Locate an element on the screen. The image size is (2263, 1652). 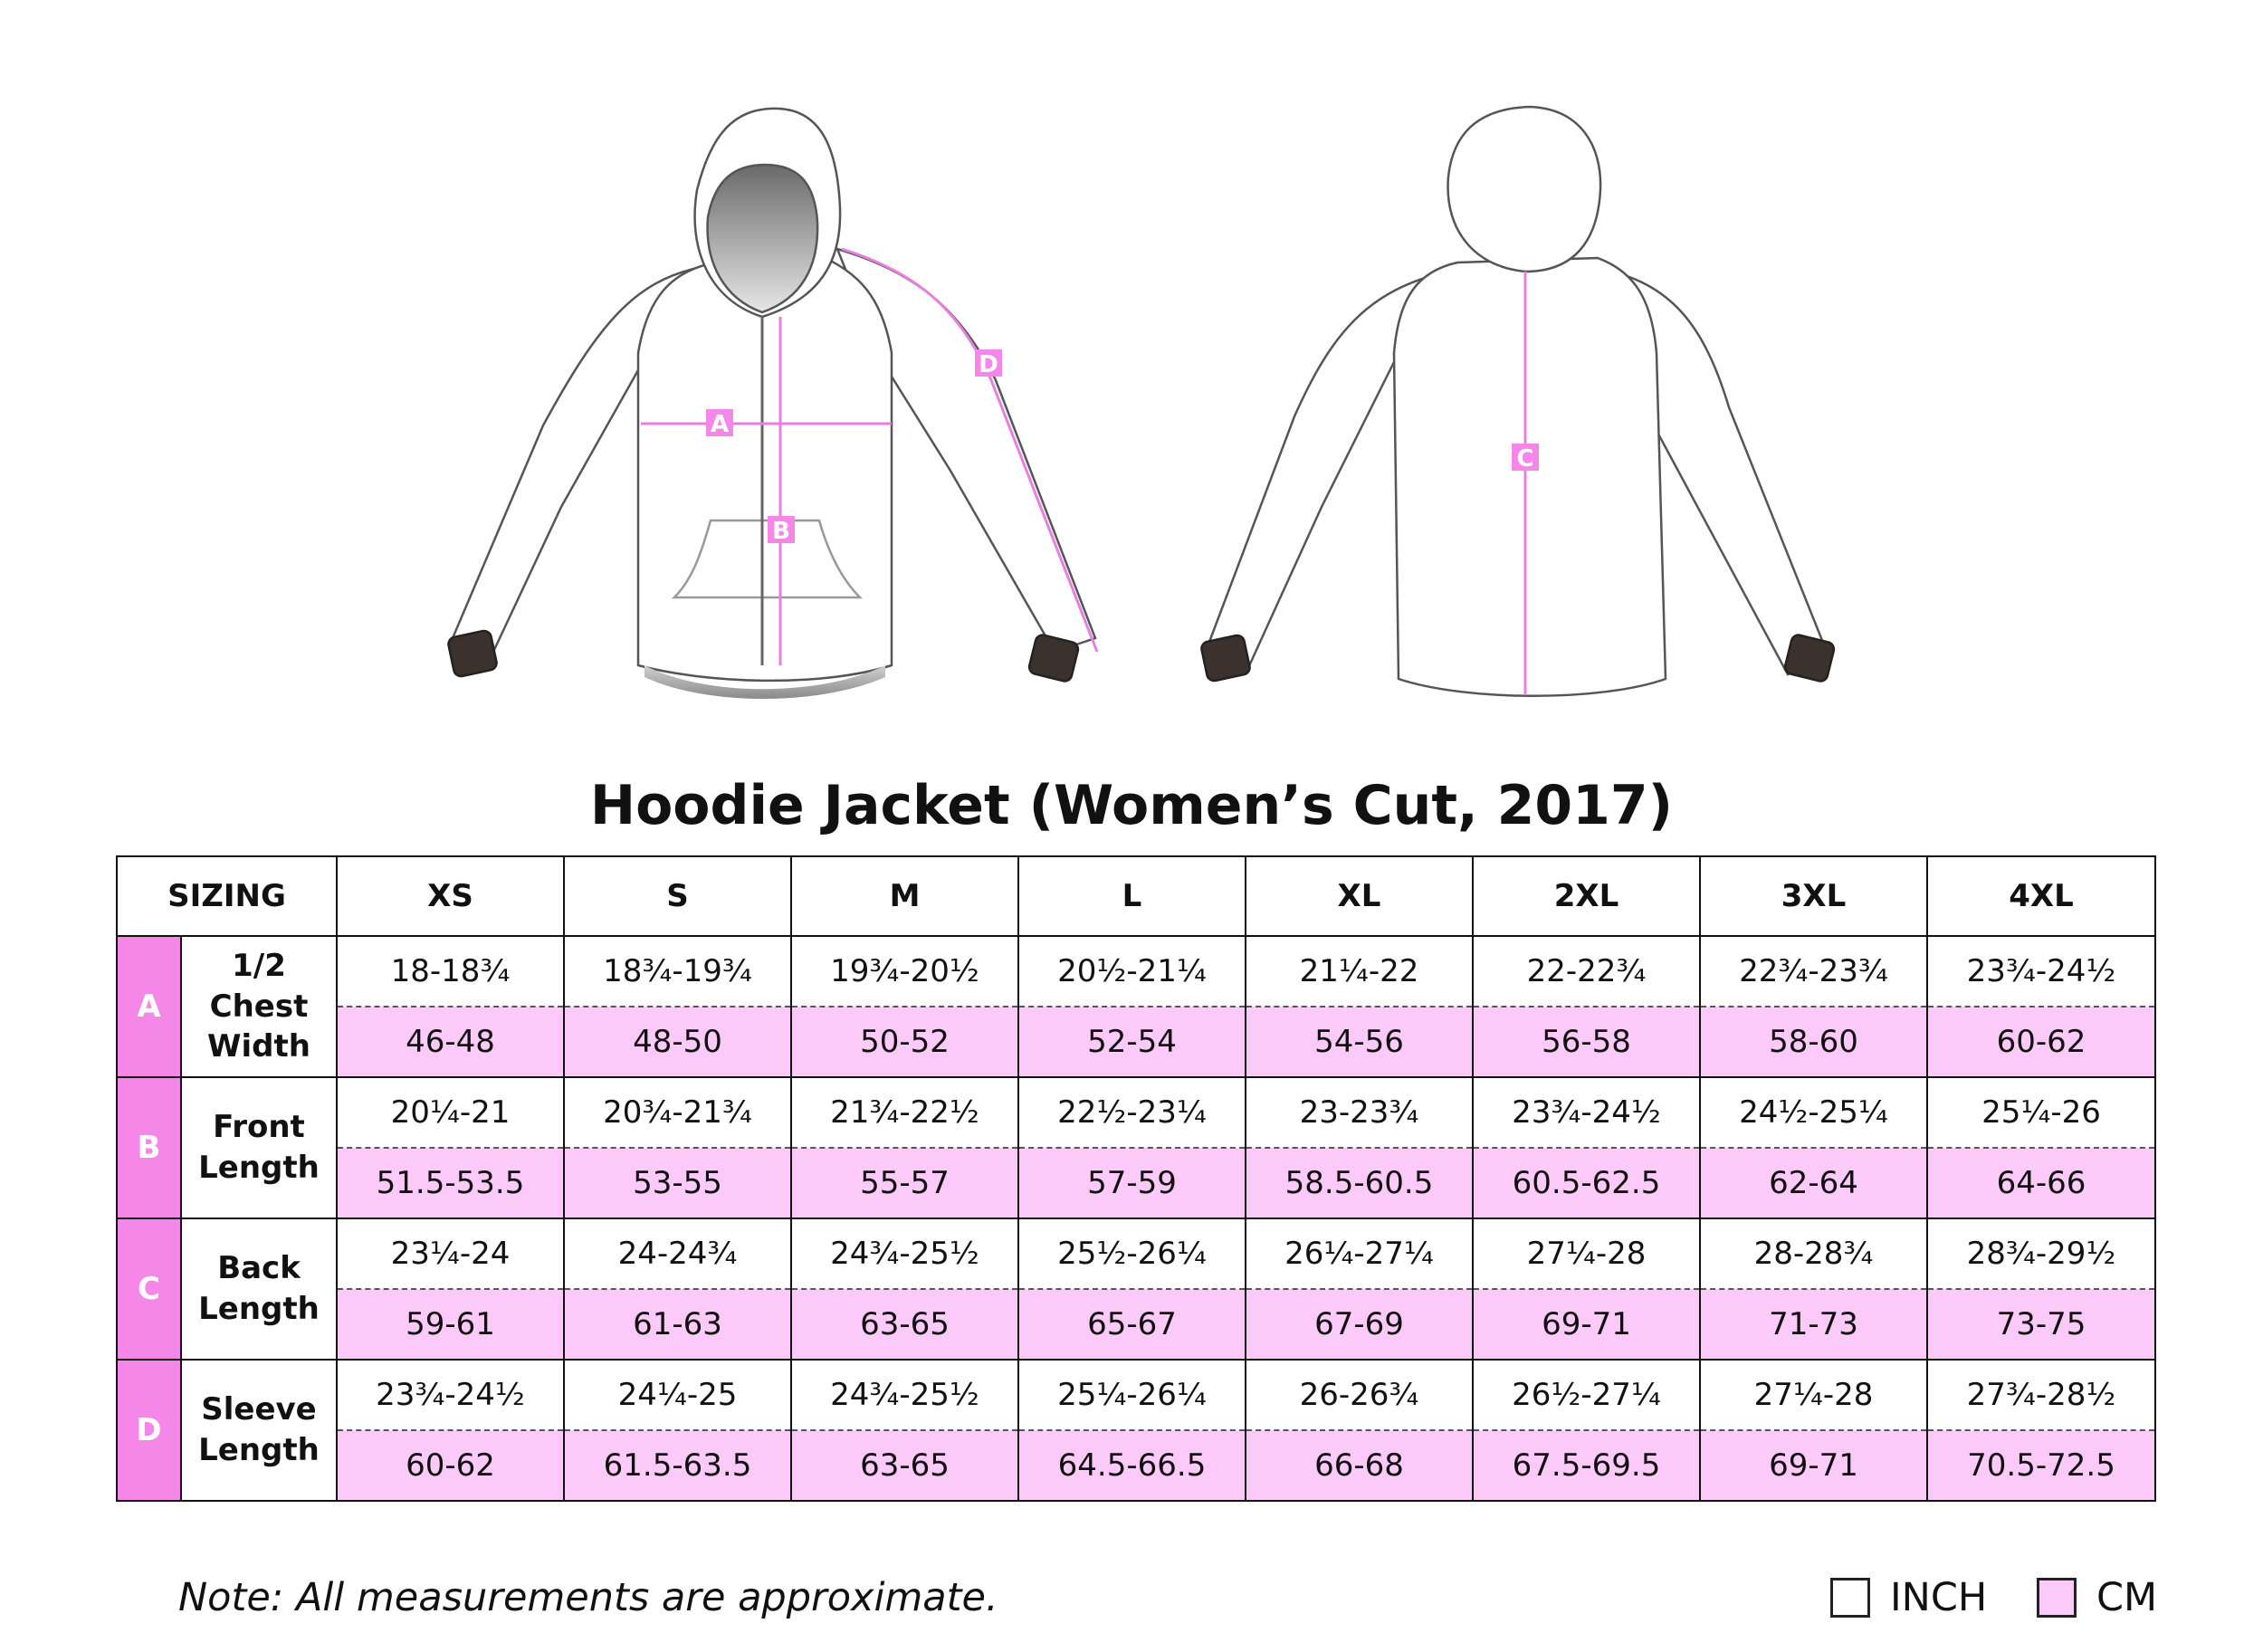
cm-value-cell: 46-48 is located at coordinates (450, 1042).